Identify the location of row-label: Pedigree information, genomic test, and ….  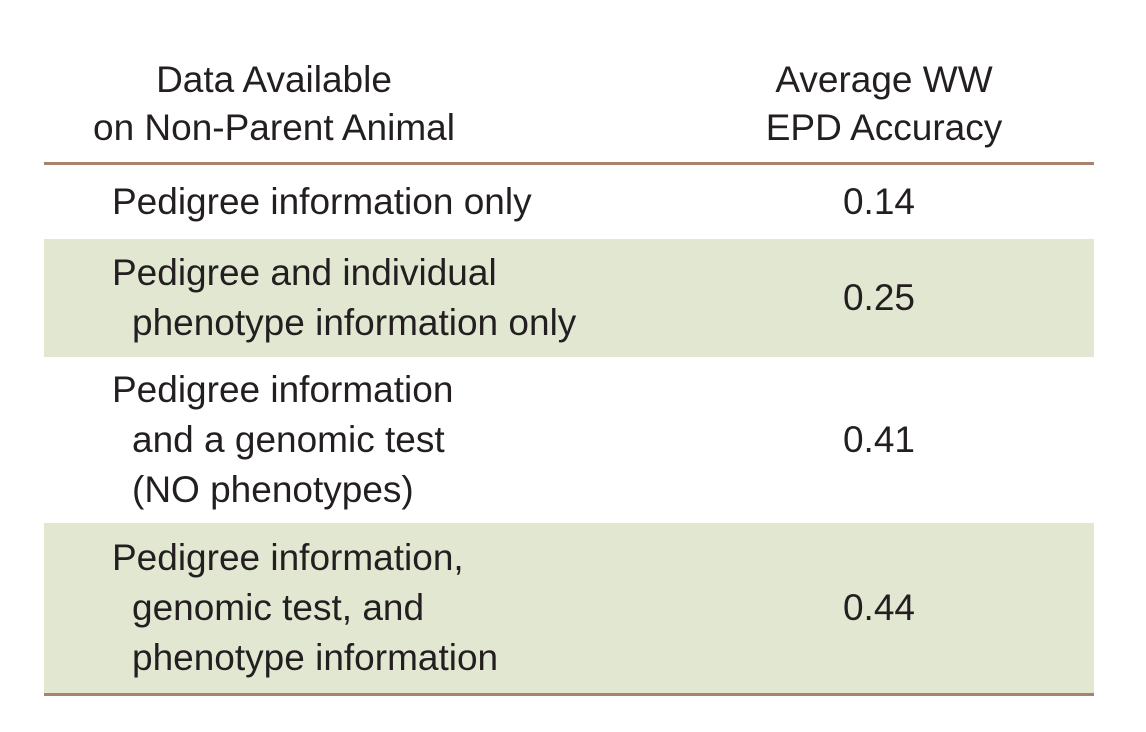
(438, 608).